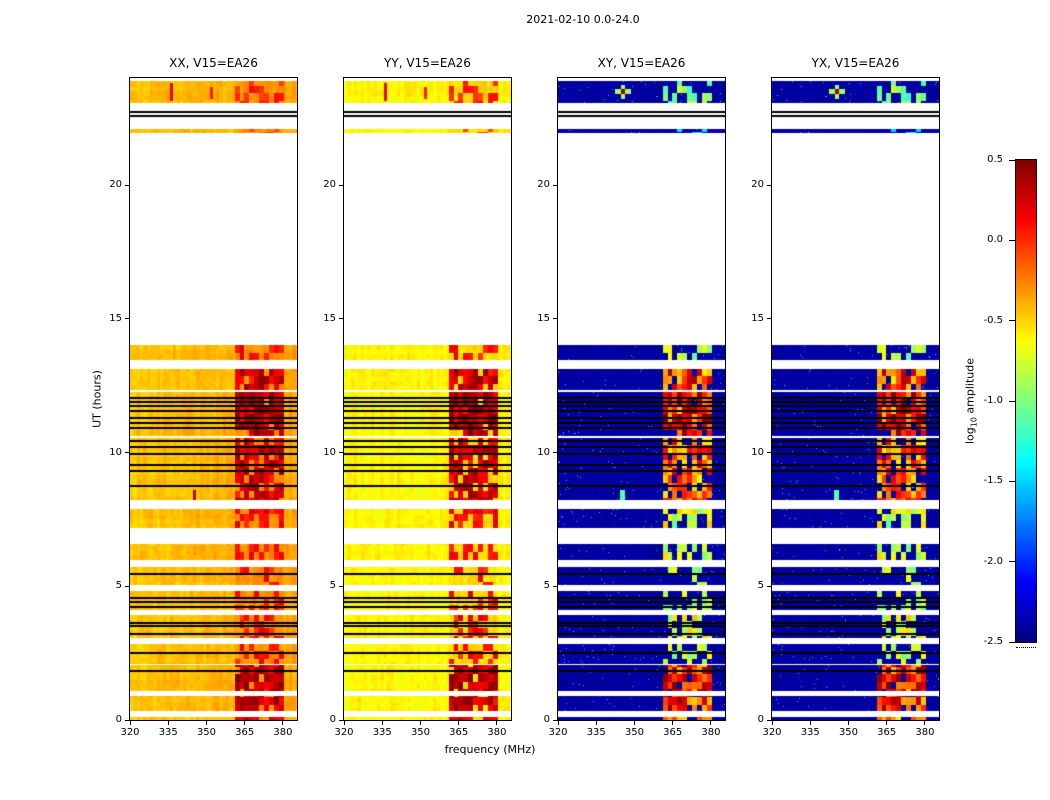 The height and width of the screenshot is (800, 1050). I want to click on colorbar-tick-label: 0.0, so click(995, 240).